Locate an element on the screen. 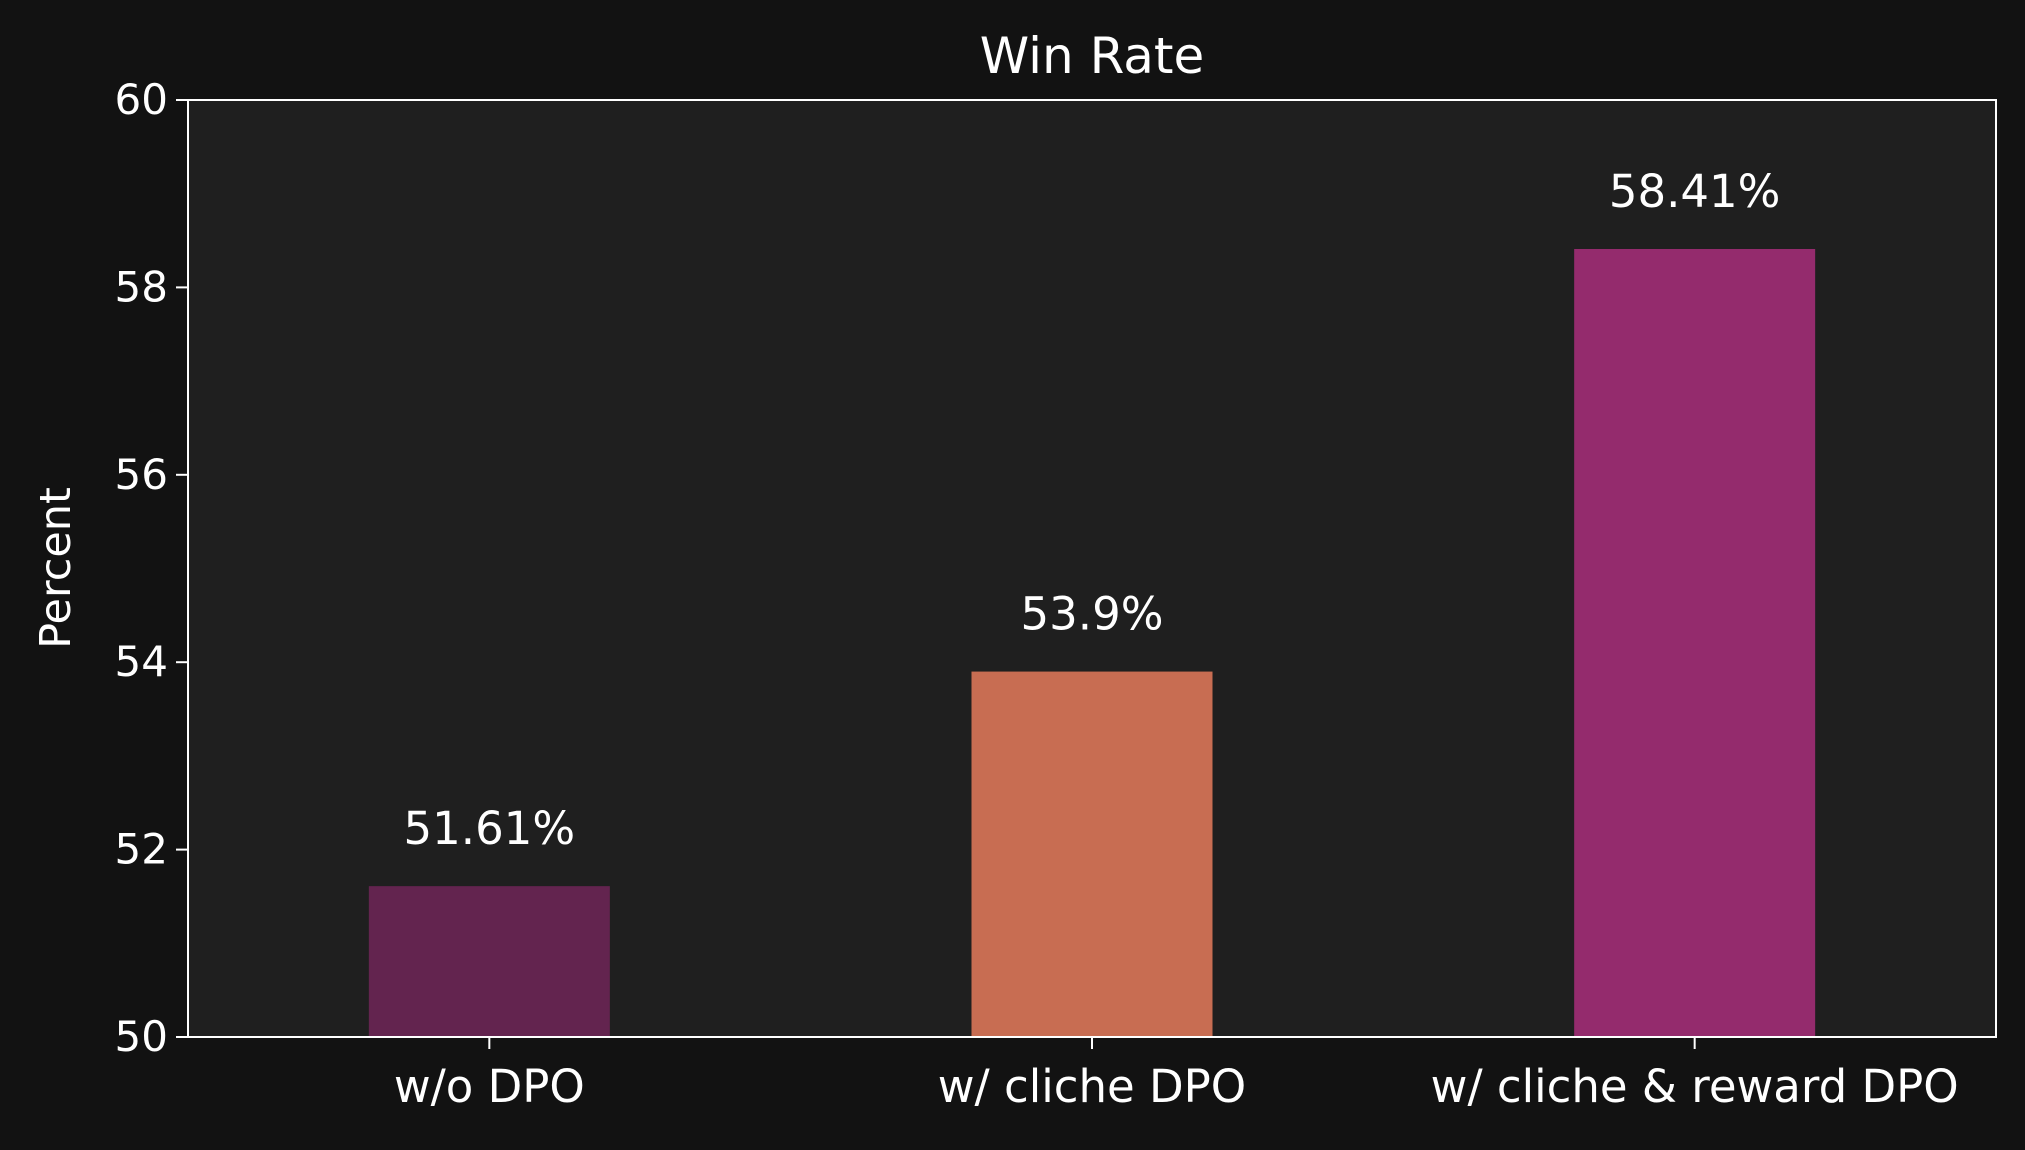 The height and width of the screenshot is (1150, 2025). y-tick-label: 50 is located at coordinates (141, 1036).